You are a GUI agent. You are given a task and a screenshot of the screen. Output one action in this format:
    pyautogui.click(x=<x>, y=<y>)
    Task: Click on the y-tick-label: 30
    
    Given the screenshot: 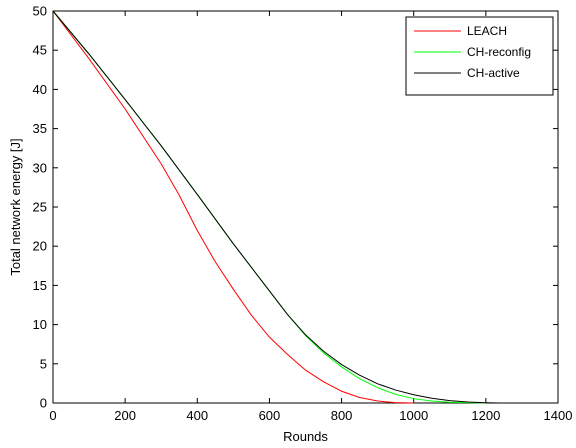 What is the action you would take?
    pyautogui.click(x=40, y=167)
    